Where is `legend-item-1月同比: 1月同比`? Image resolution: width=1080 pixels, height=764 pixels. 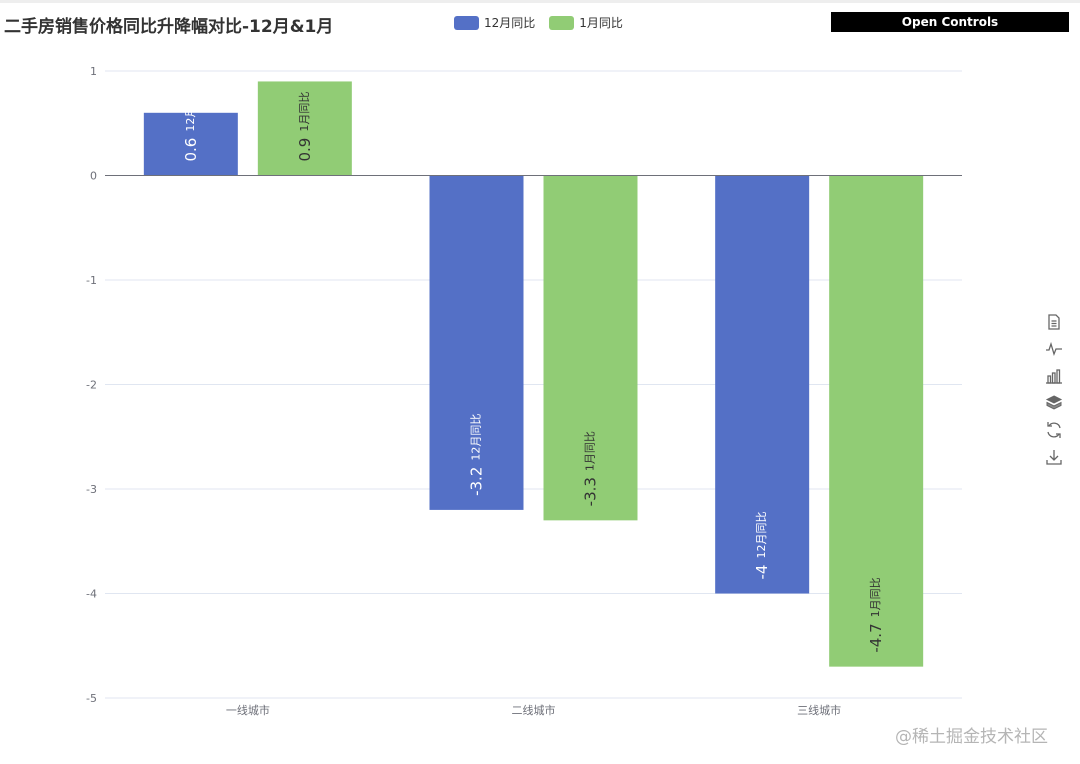
legend-item-1月同比: 1月同比 is located at coordinates (586, 22).